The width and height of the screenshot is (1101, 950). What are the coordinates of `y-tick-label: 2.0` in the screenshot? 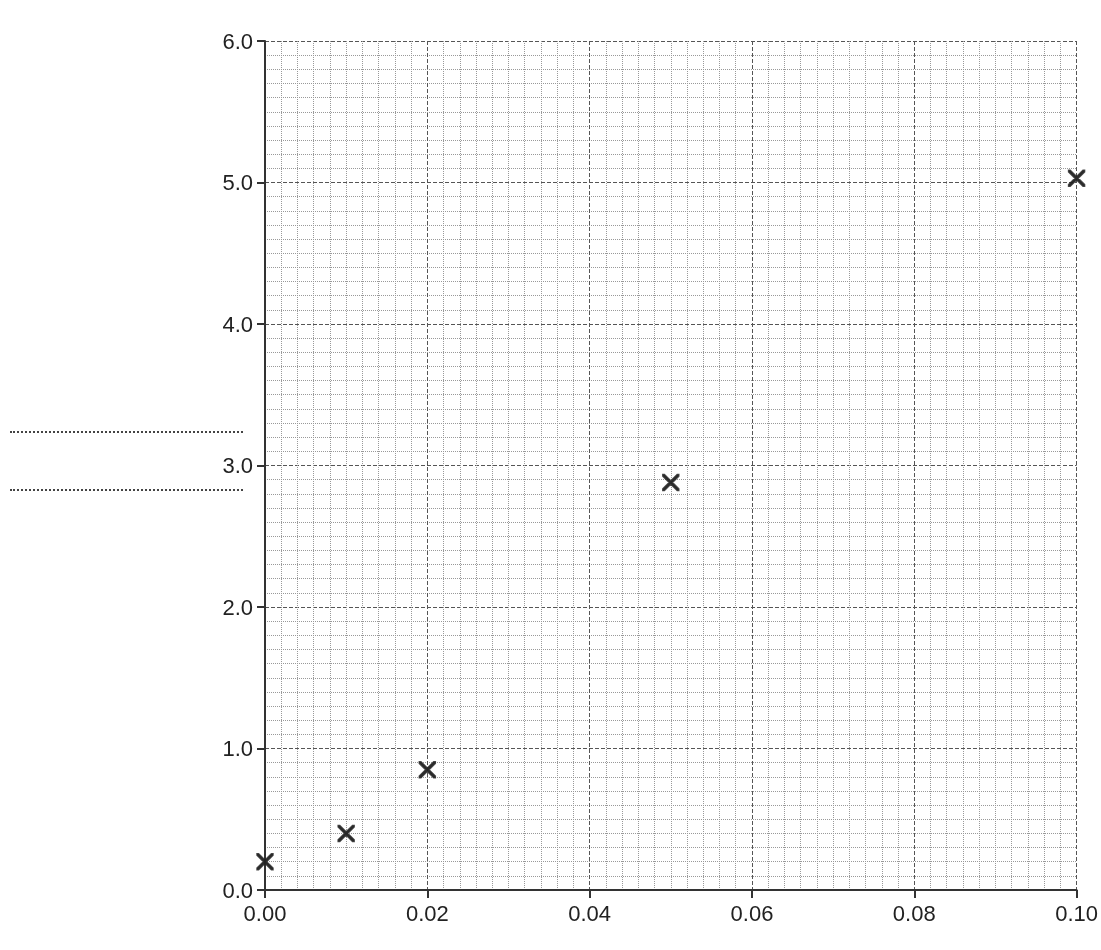 It's located at (237, 607).